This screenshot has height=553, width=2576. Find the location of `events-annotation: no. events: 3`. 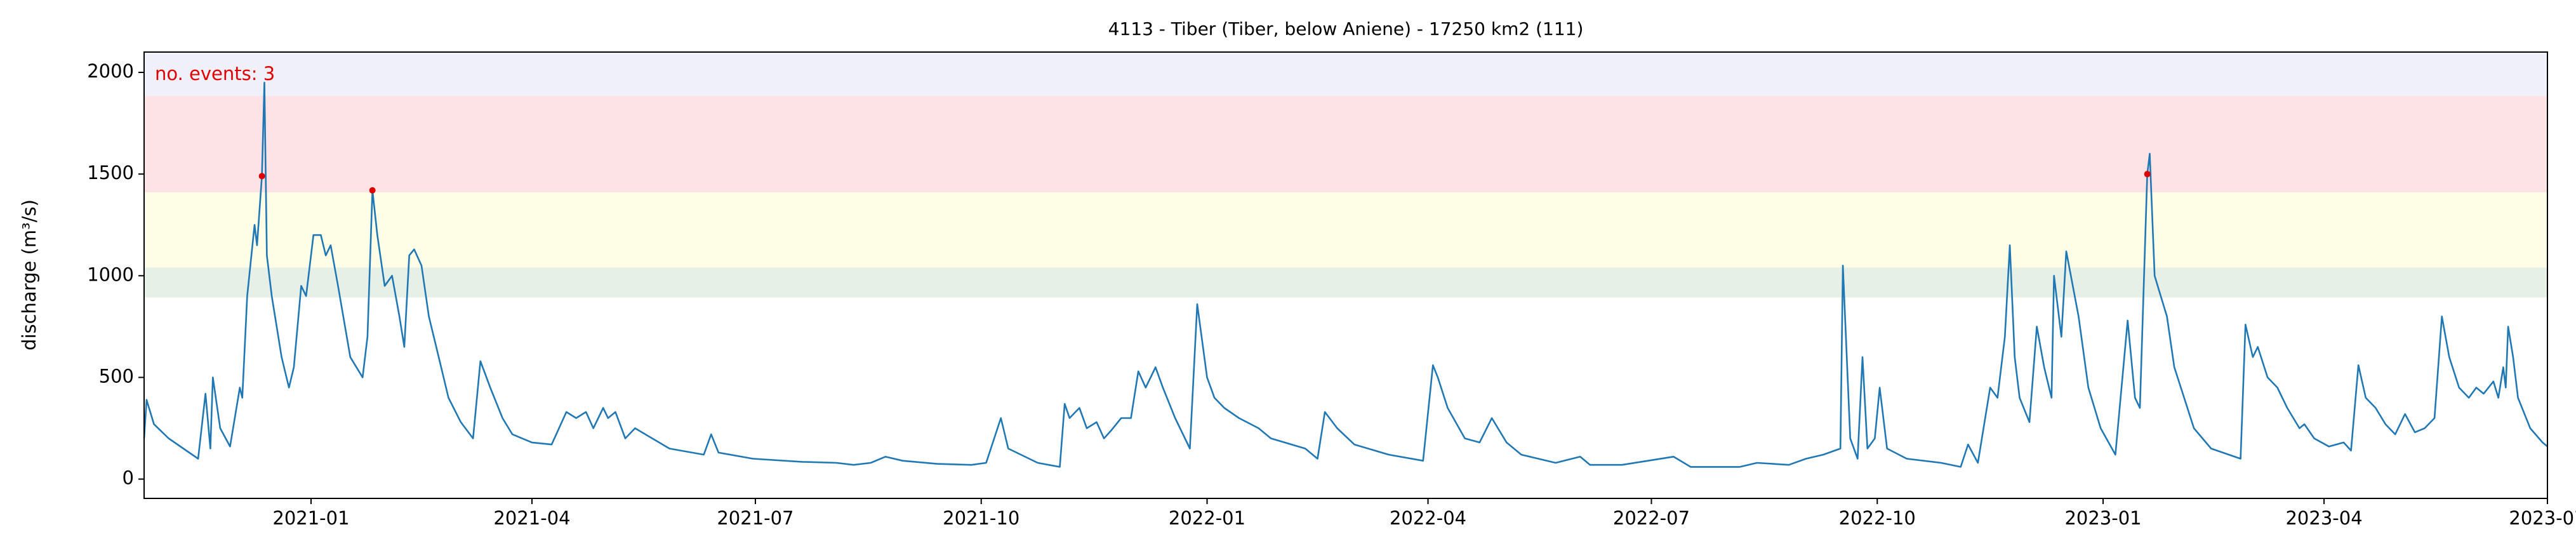

events-annotation: no. events: 3 is located at coordinates (215, 73).